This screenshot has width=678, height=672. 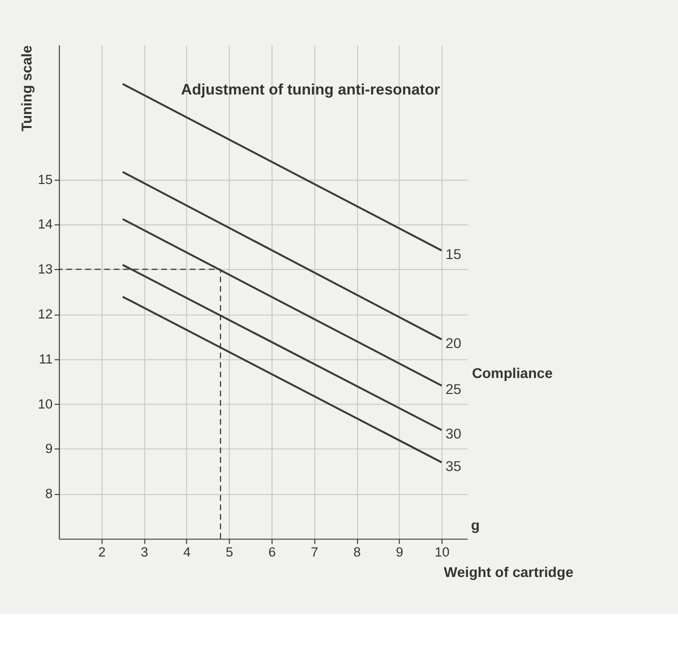 What do you see at coordinates (357, 552) in the screenshot?
I see `x-tick-label: 8` at bounding box center [357, 552].